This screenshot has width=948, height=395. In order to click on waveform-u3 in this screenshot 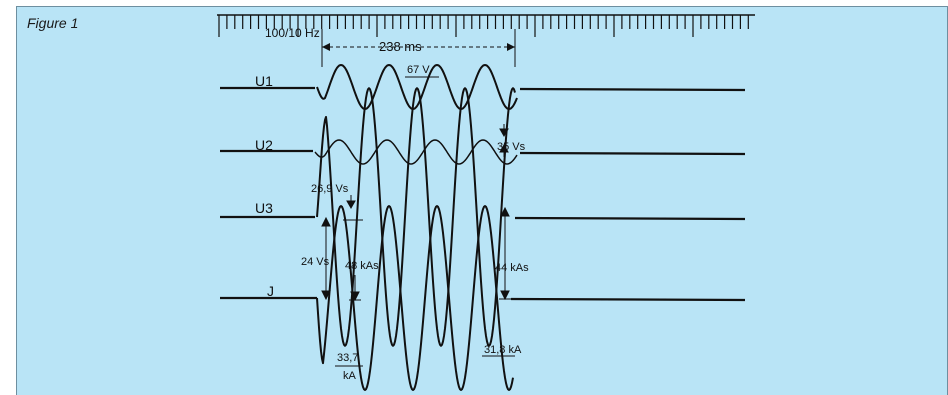, I will do `click(416, 217)`.